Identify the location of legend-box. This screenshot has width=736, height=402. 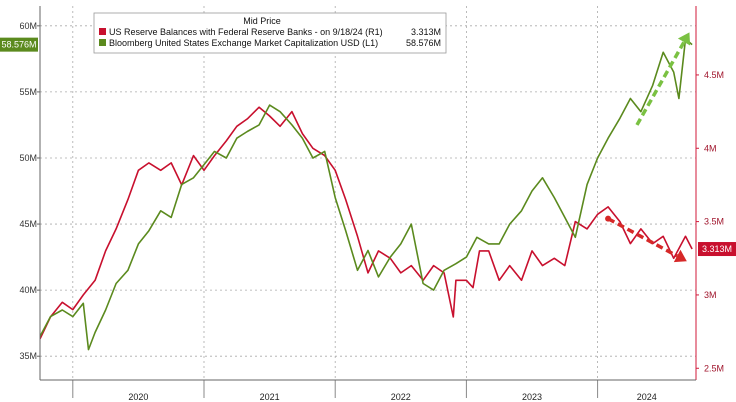
(270, 33).